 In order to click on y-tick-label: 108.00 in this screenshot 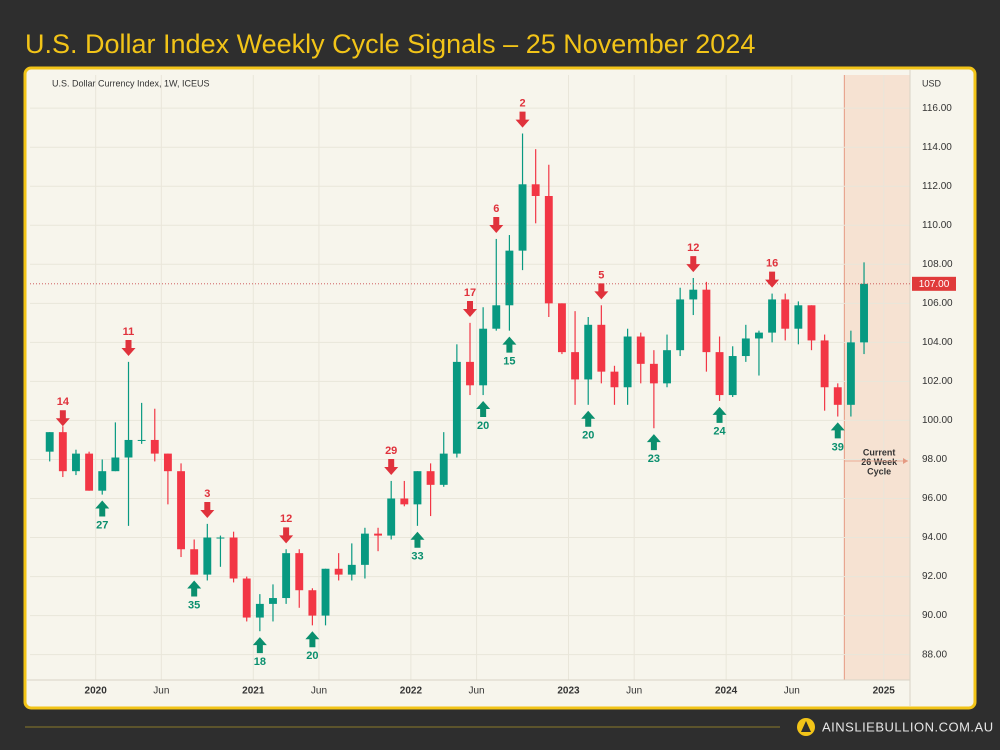, I will do `click(937, 264)`.